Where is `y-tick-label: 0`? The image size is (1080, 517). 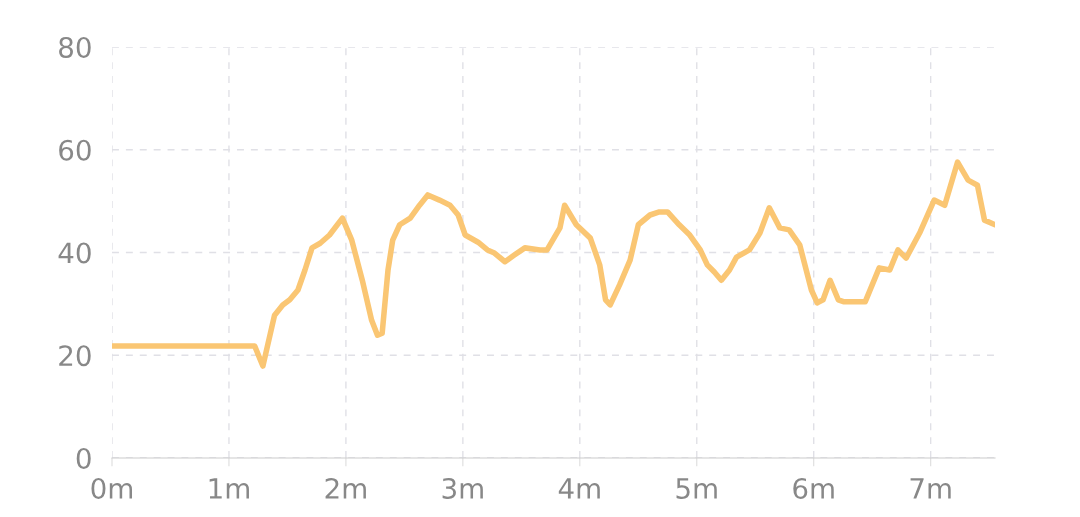
y-tick-label: 0 is located at coordinates (83, 458).